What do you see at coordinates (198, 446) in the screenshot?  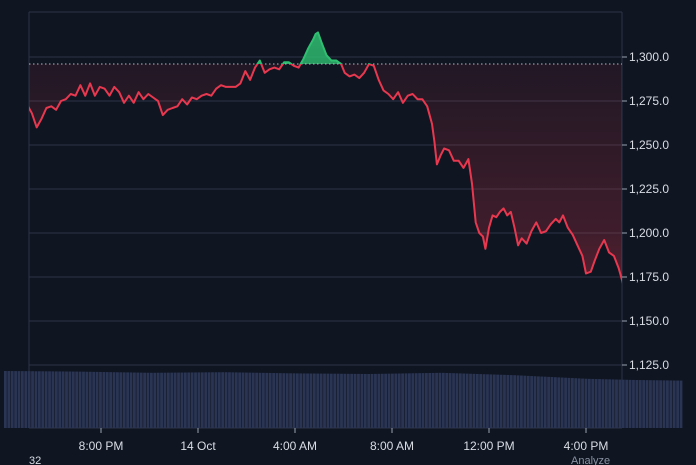 I see `x-tick-label-1: 14 Oct` at bounding box center [198, 446].